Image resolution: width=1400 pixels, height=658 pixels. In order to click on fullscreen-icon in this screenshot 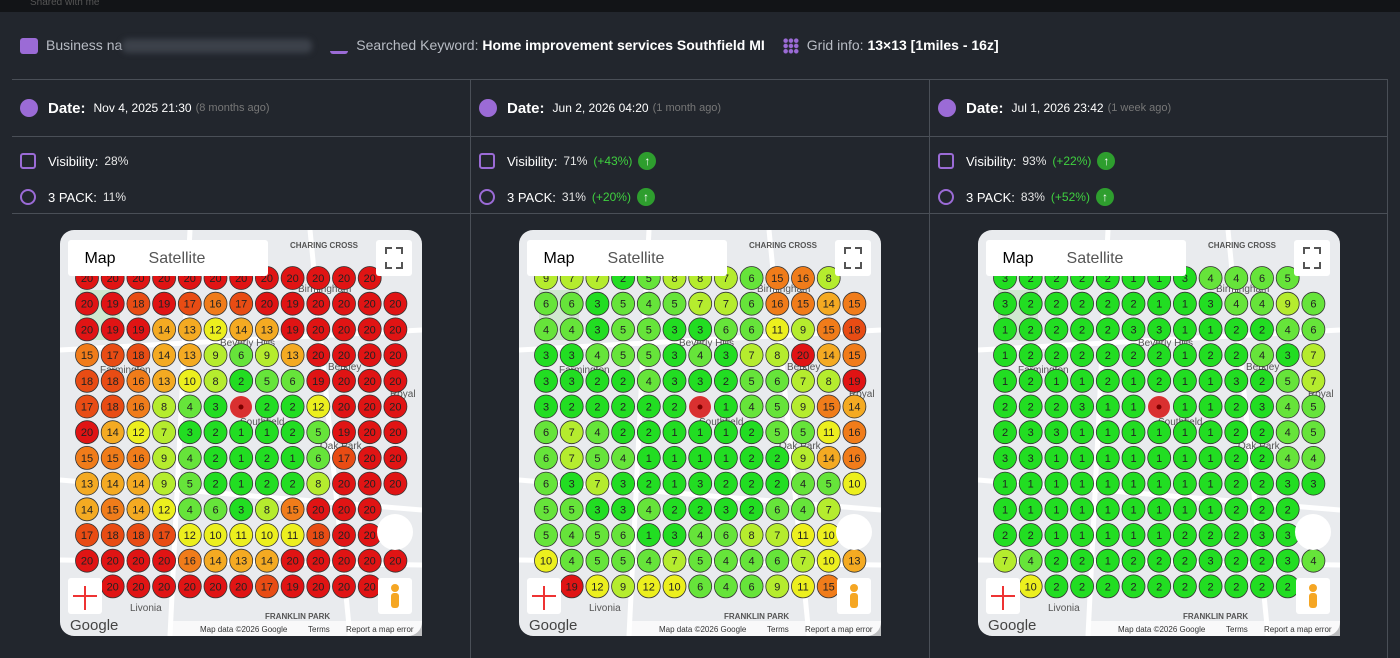, I will do `click(394, 258)`.